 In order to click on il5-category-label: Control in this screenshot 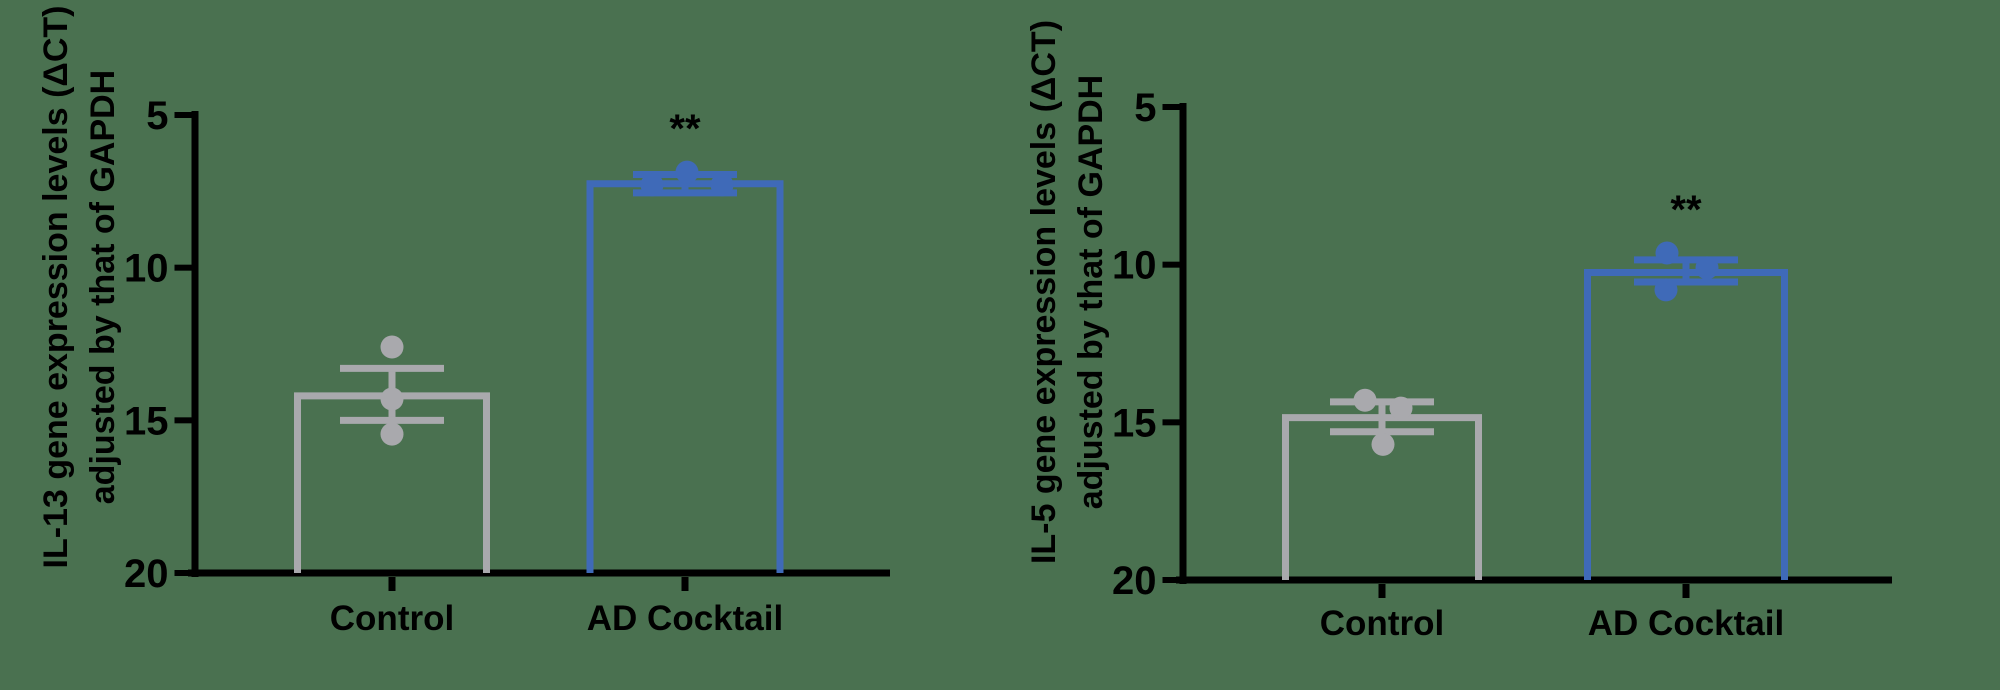, I will do `click(1382, 623)`.